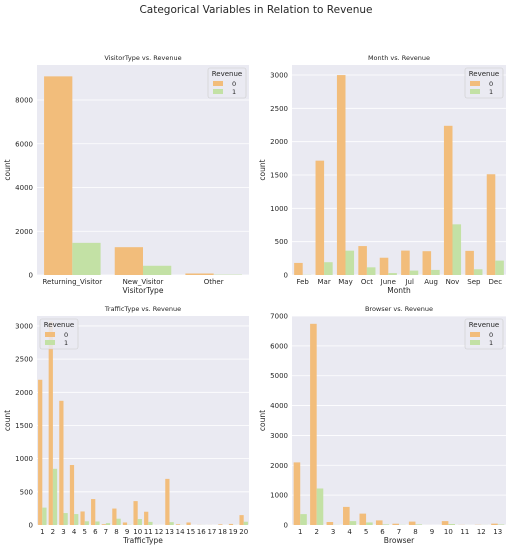  I want to click on x-tick-label: Dec, so click(496, 282).